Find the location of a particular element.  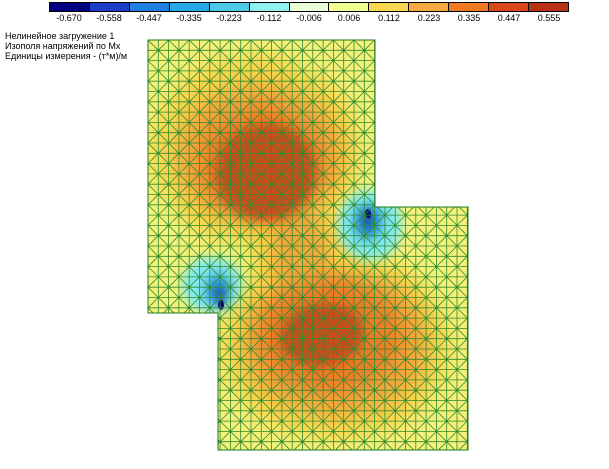

legend-value: -0.447 is located at coordinates (149, 18).